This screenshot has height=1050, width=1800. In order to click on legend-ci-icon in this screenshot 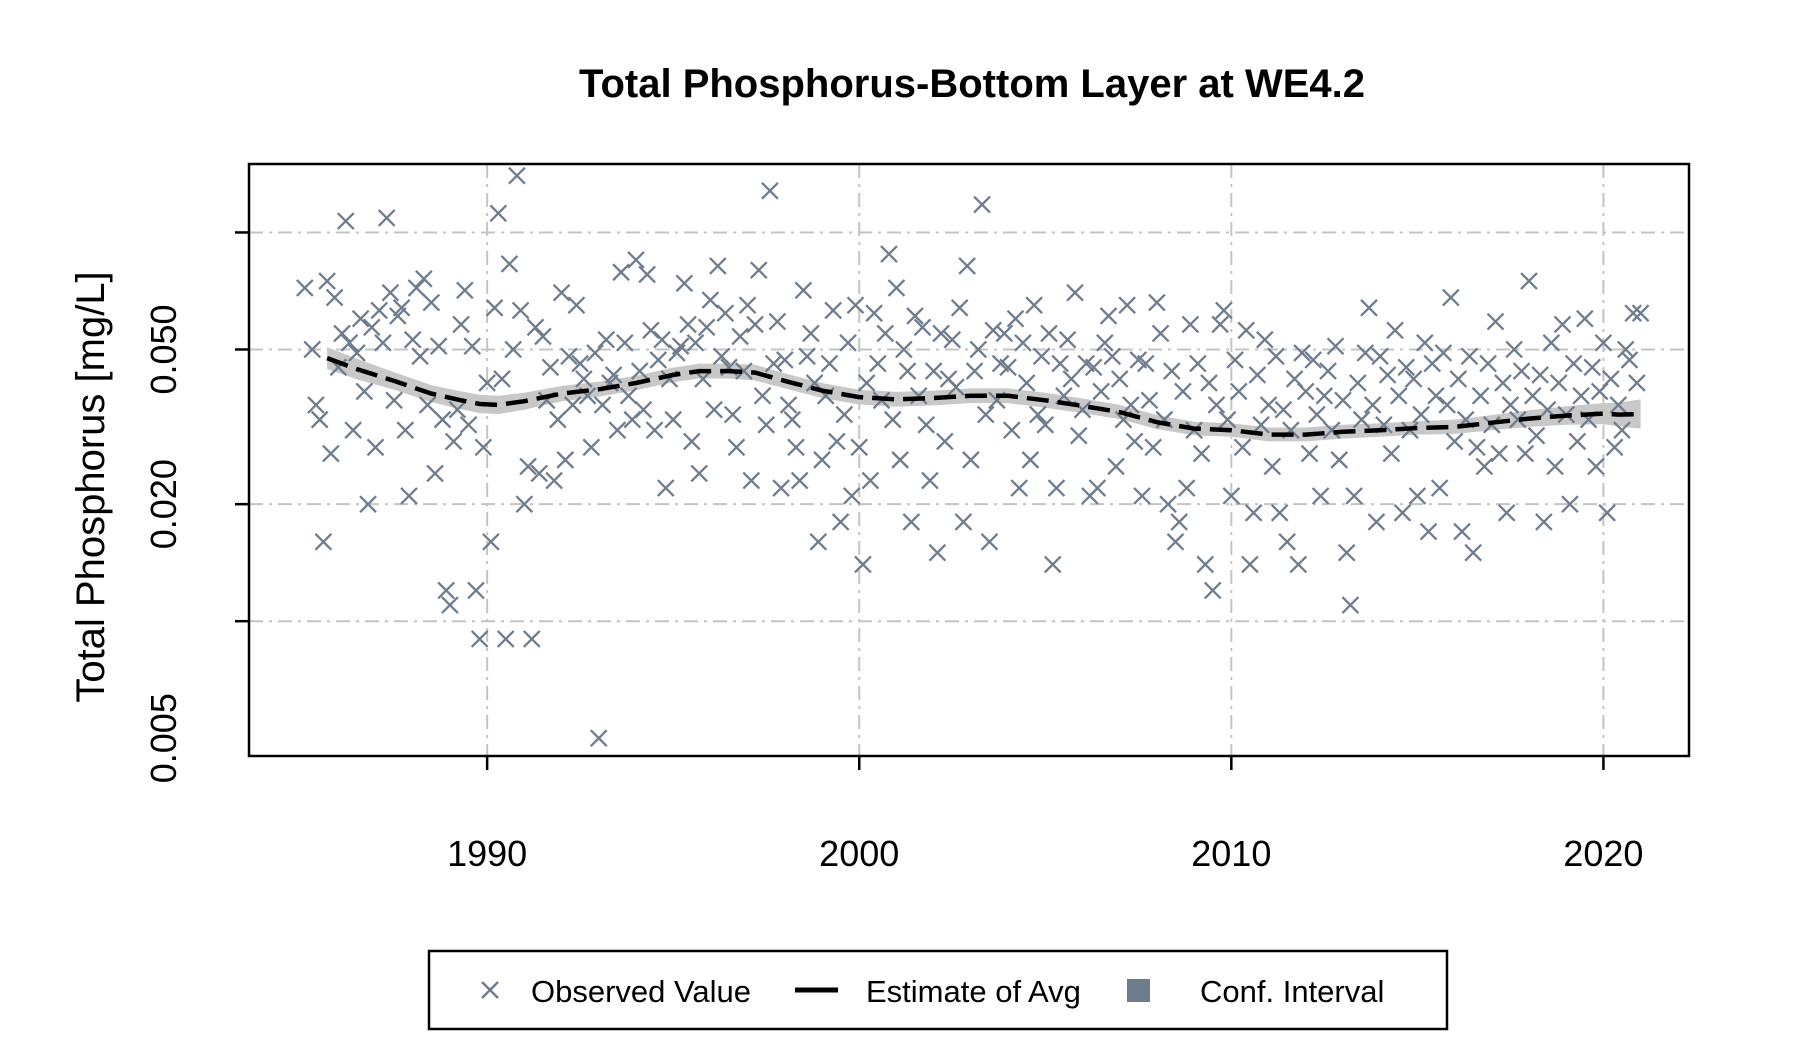, I will do `click(1138, 990)`.